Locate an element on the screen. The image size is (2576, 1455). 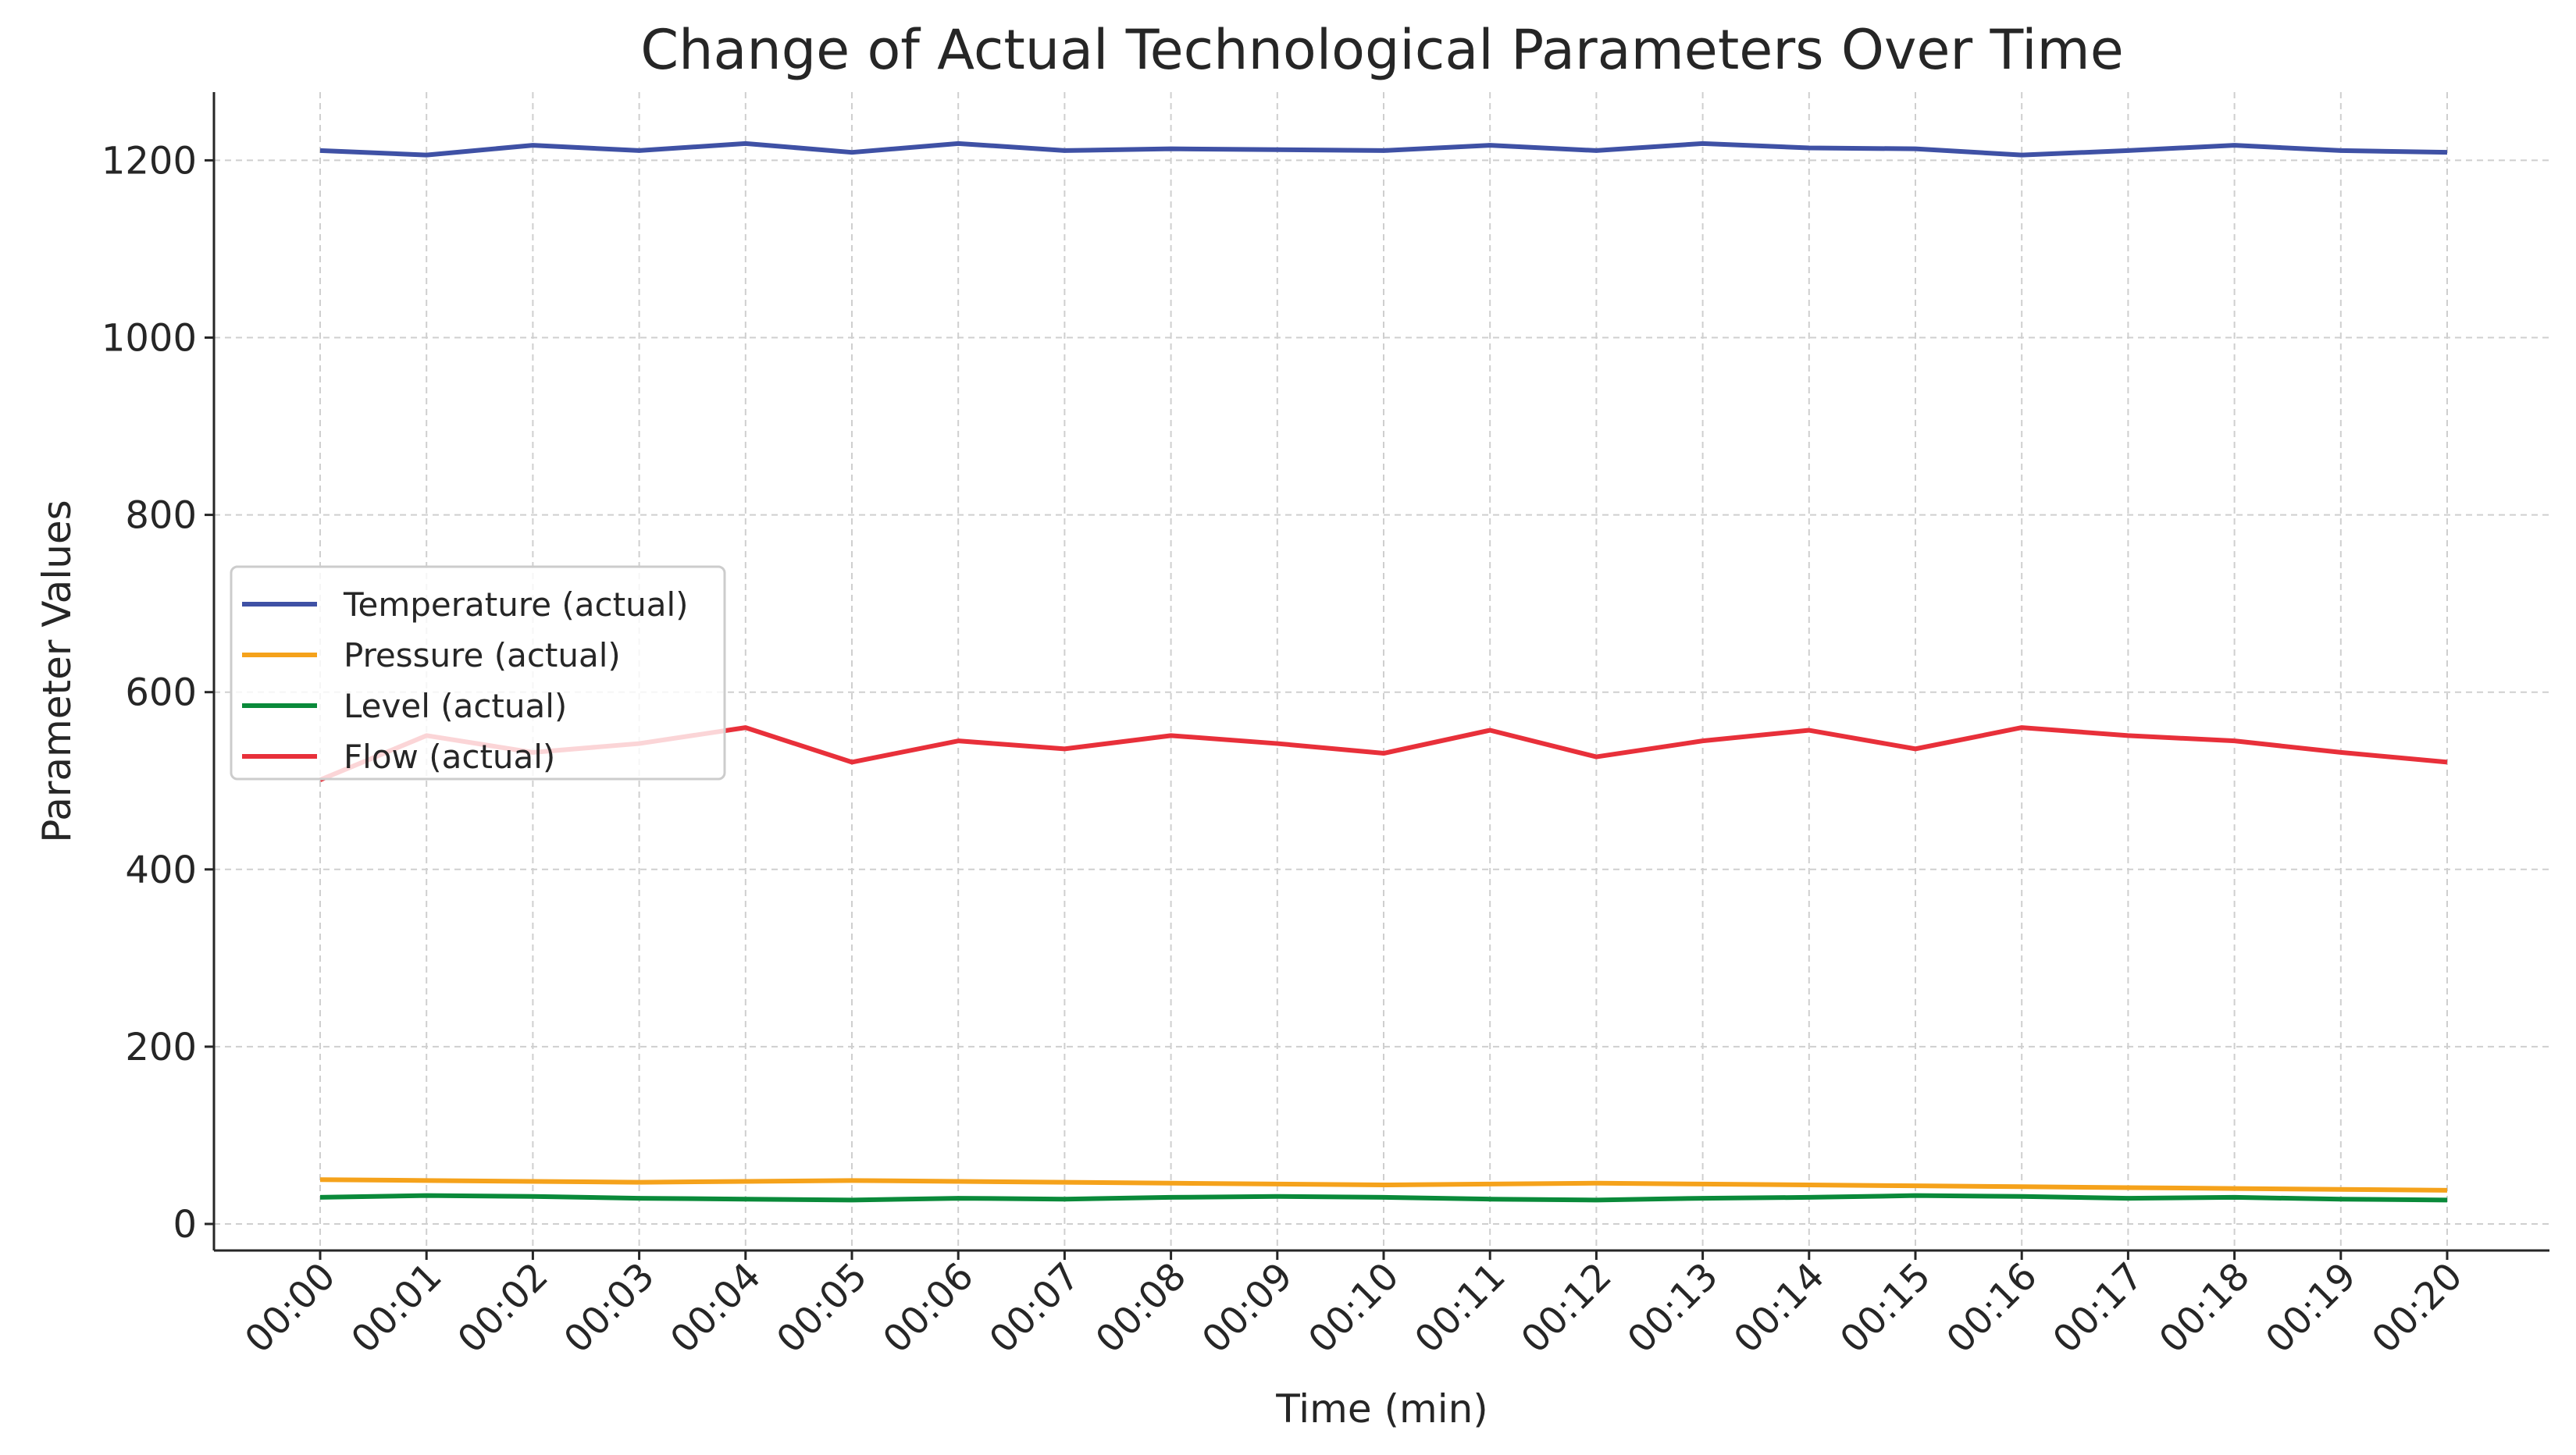
x-tick-label: 00:13 is located at coordinates (1672, 1307).